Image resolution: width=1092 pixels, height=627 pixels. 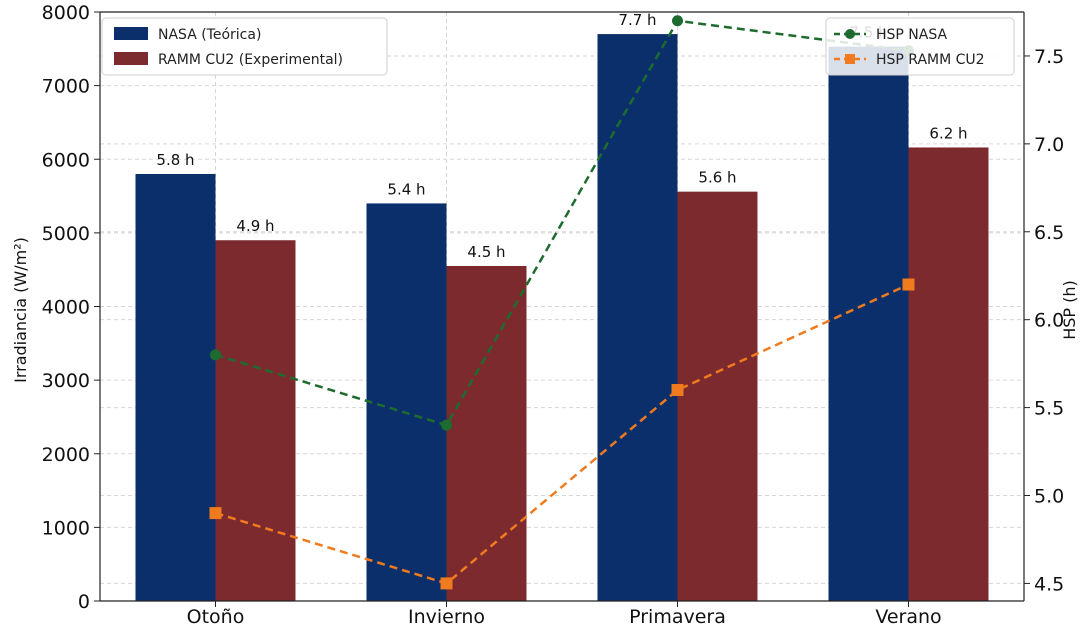 What do you see at coordinates (908, 616) in the screenshot?
I see `x-tick-label: Verano` at bounding box center [908, 616].